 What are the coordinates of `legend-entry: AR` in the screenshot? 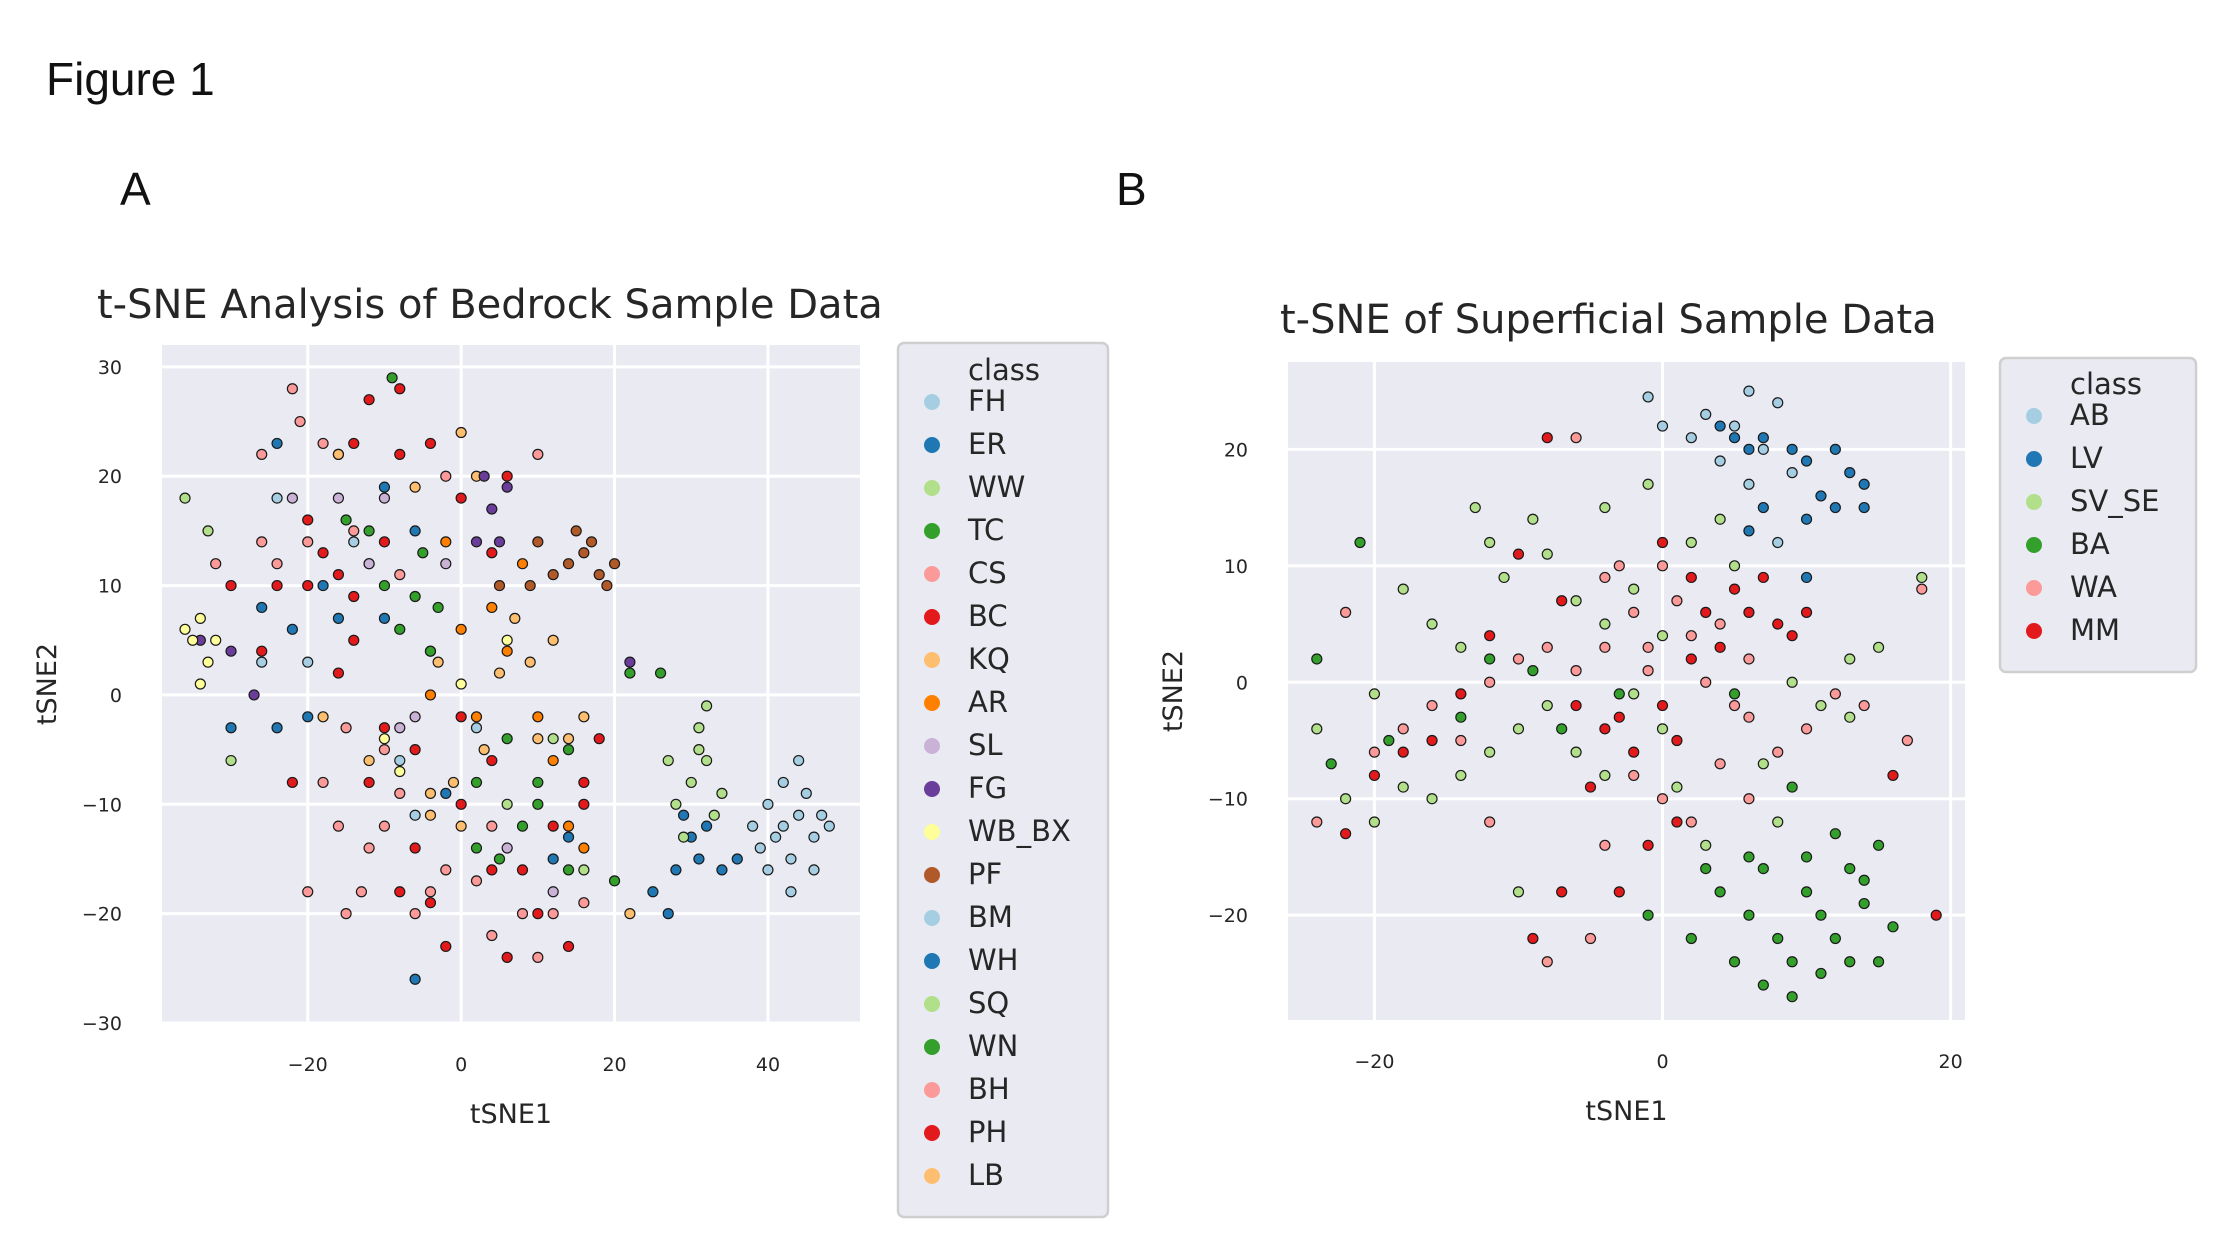 It's located at (988, 702).